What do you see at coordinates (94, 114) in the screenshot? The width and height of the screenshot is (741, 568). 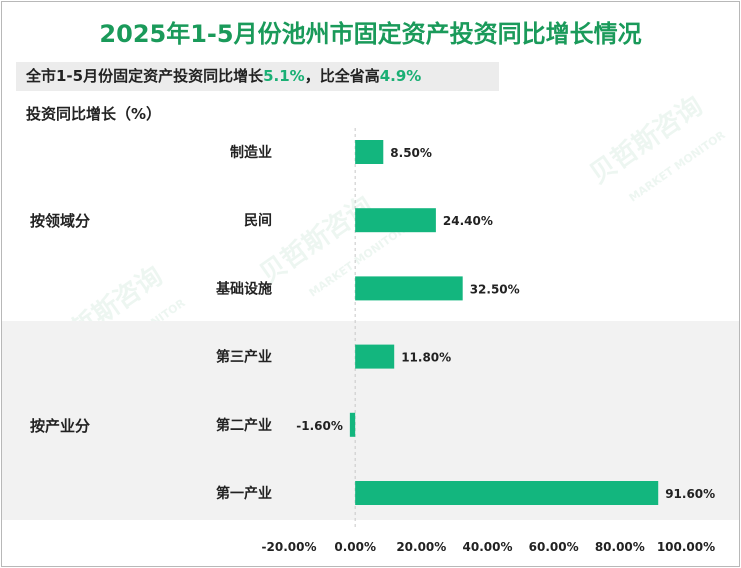 I see `y-axis-label: 投资同比增长（%）` at bounding box center [94, 114].